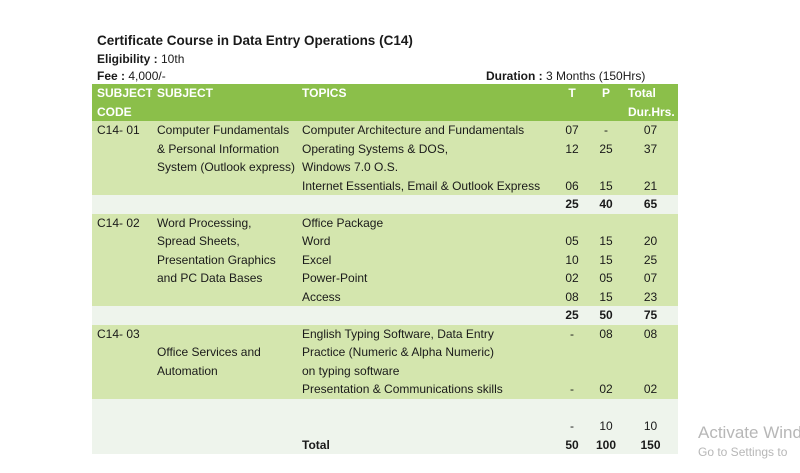 Image resolution: width=800 pixels, height=473 pixels. Describe the element at coordinates (650, 296) in the screenshot. I see `cell-total: 23` at that location.